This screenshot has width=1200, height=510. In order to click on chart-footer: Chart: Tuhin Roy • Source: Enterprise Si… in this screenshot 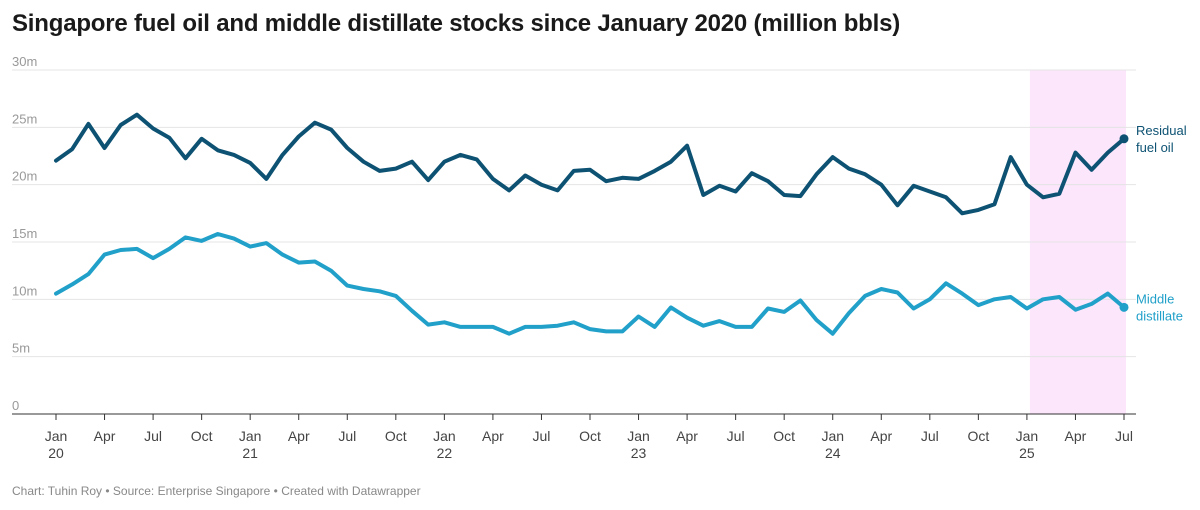, I will do `click(216, 491)`.